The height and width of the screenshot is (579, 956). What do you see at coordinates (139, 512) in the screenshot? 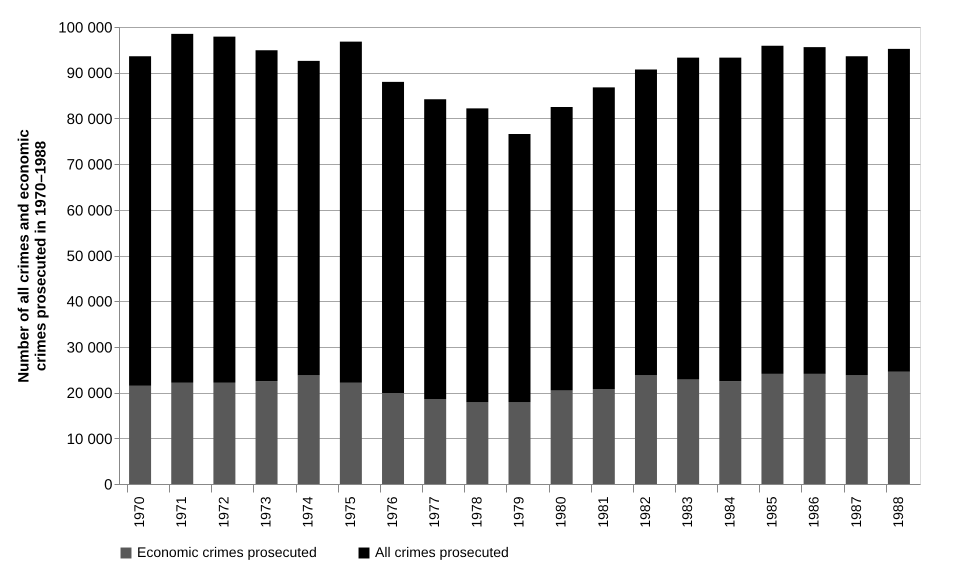
I see `x-tick-label: 1970` at bounding box center [139, 512].